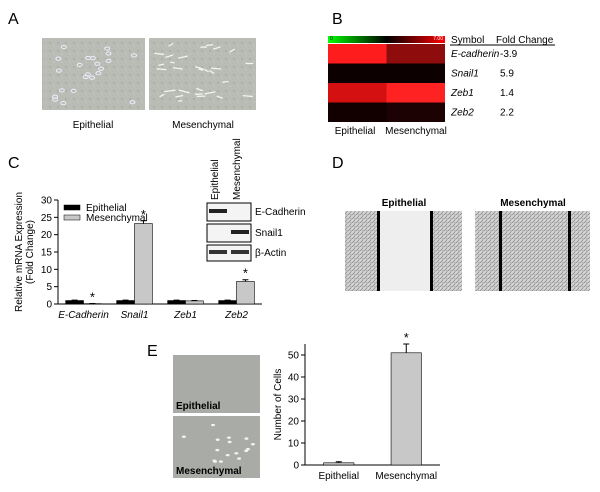 This screenshot has width=600, height=492. What do you see at coordinates (331, 39) in the screenshot?
I see `colorbar-label: 0` at bounding box center [331, 39].